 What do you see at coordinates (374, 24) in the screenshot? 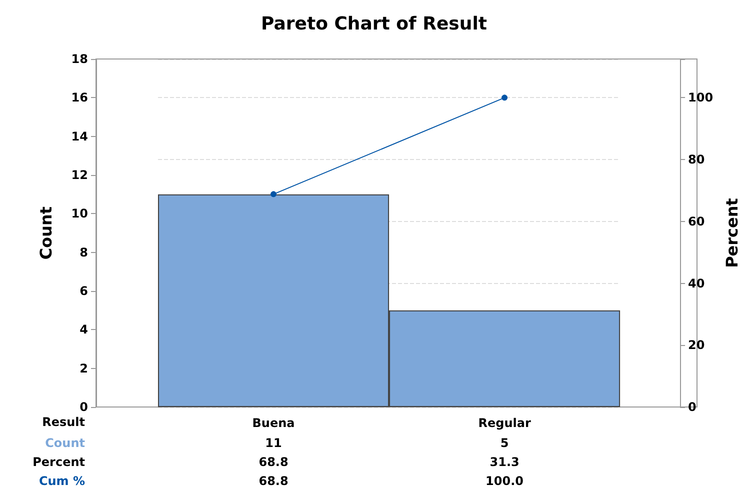
I see `chart-title: Pareto Chart of Result` at bounding box center [374, 24].